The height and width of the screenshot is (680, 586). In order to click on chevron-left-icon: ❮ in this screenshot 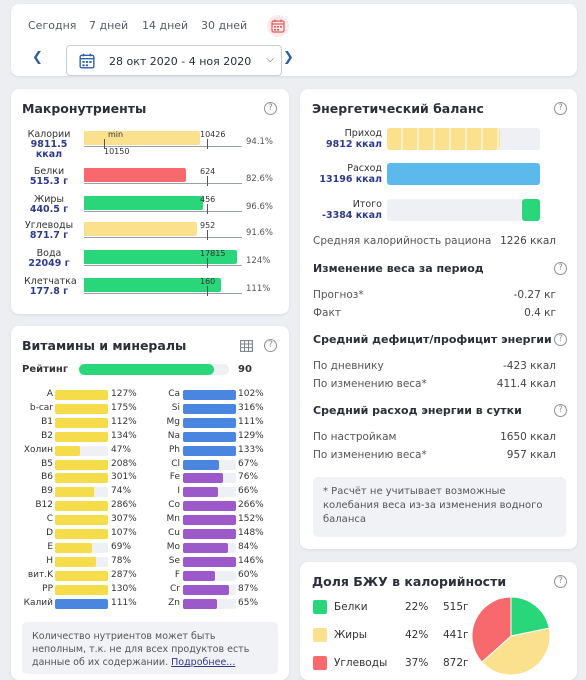, I will do `click(37, 57)`.